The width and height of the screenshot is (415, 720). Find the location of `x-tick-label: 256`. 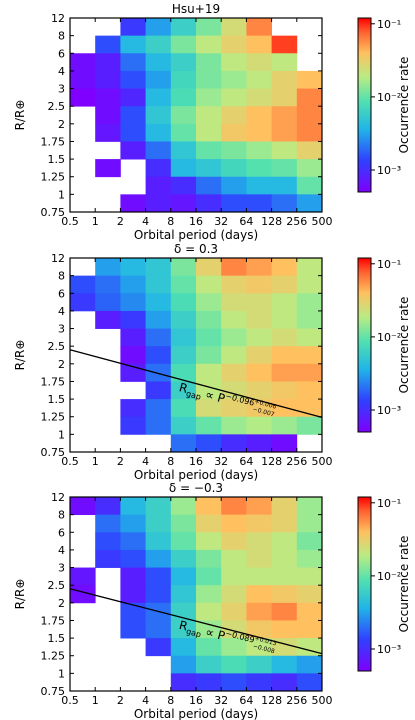

x-tick-label: 256 is located at coordinates (296, 700).